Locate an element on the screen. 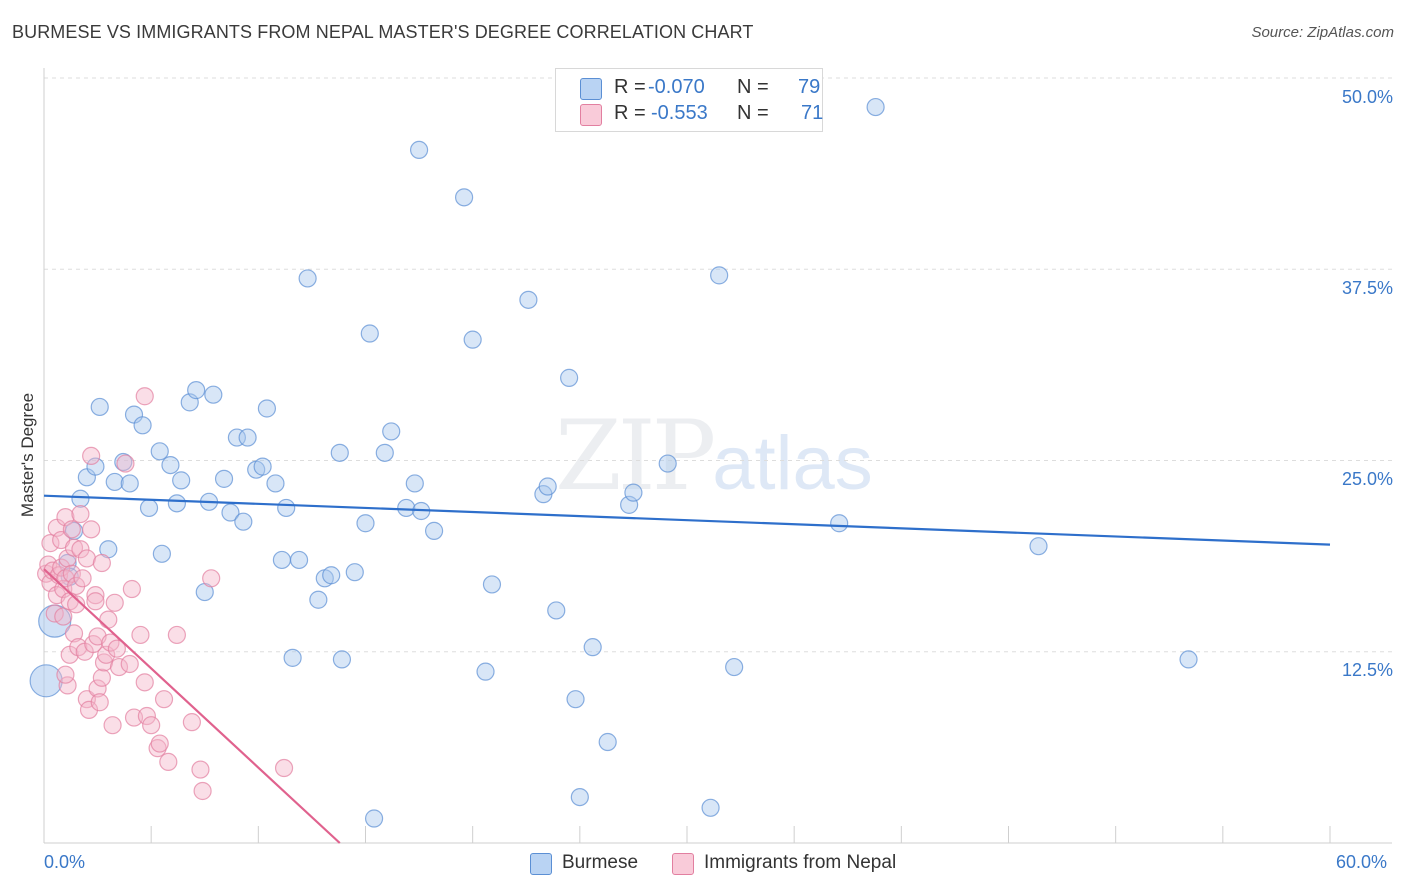 This screenshot has height=892, width=1406. burmese-swatch is located at coordinates (591, 89).